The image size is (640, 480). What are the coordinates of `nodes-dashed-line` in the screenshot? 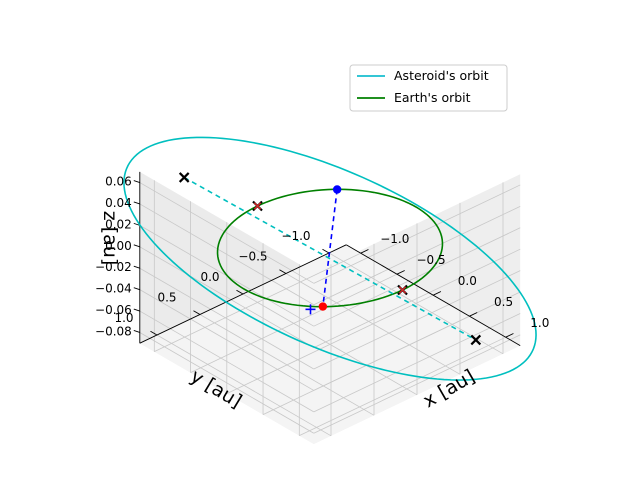 It's located at (330, 248).